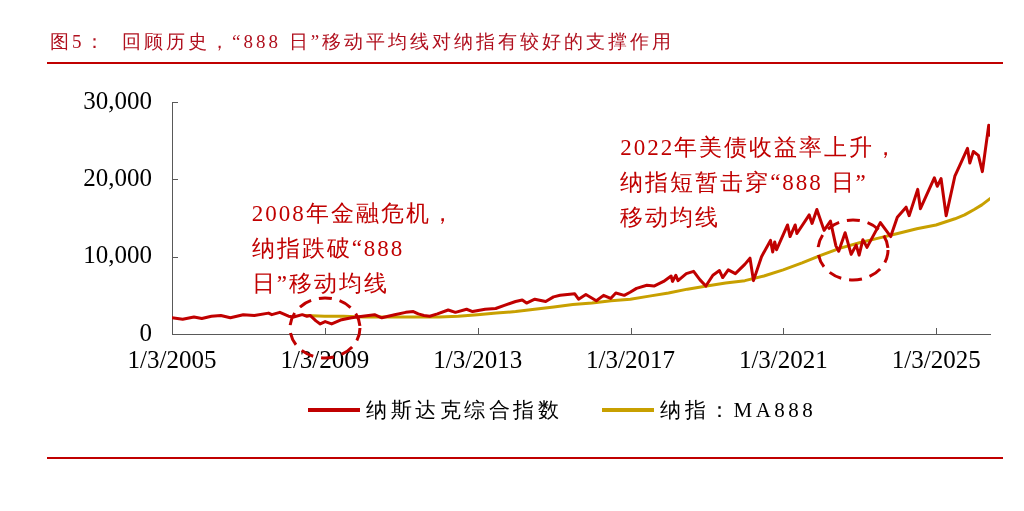 This screenshot has width=1024, height=511. Describe the element at coordinates (172, 359) in the screenshot. I see `x-tick-label: 1/3/2005` at that location.